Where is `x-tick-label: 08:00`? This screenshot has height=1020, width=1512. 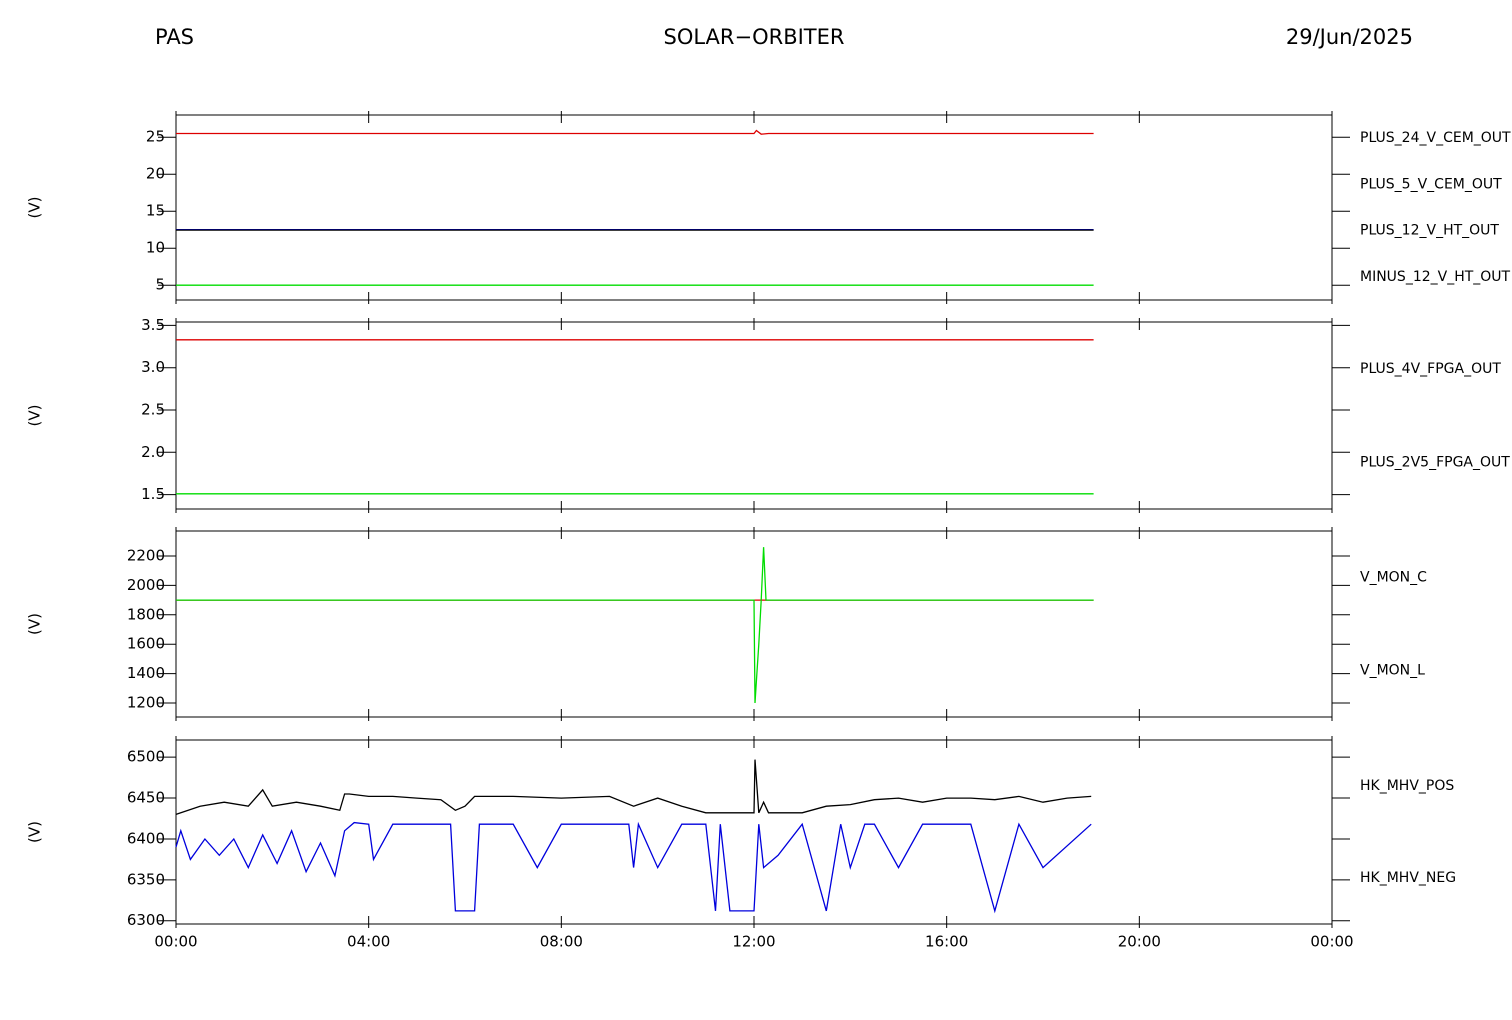 x-tick-label: 08:00 is located at coordinates (561, 942).